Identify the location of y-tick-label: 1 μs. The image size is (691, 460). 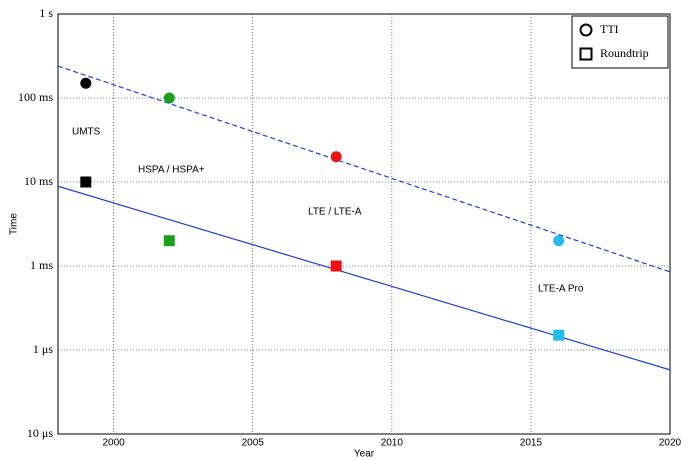
(43, 349).